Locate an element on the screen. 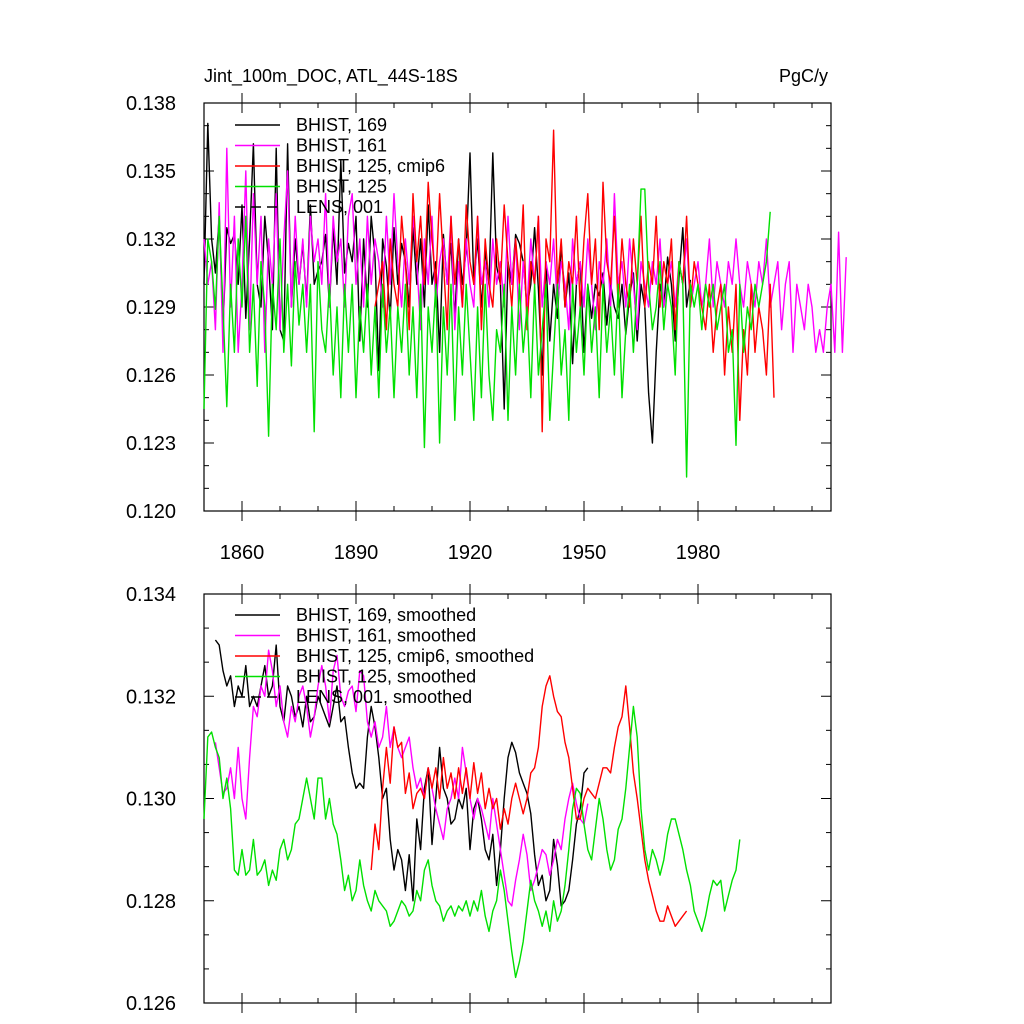  x-tick-label: 1950 is located at coordinates (584, 553).